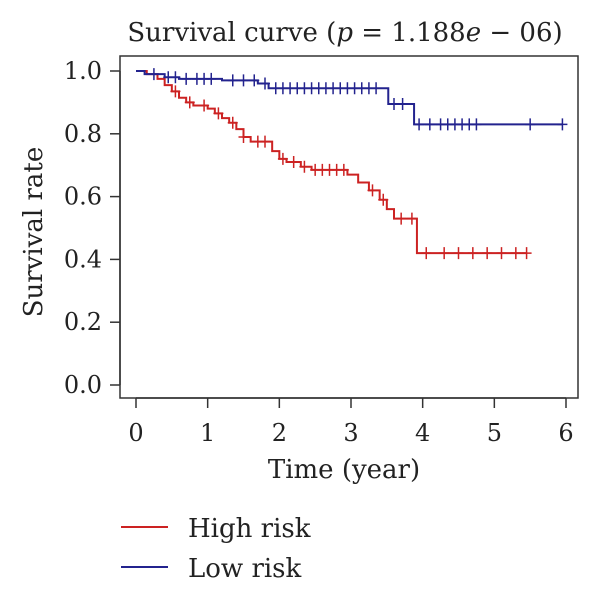  Describe the element at coordinates (344, 470) in the screenshot. I see `x-axis-label: Time (year)` at that location.